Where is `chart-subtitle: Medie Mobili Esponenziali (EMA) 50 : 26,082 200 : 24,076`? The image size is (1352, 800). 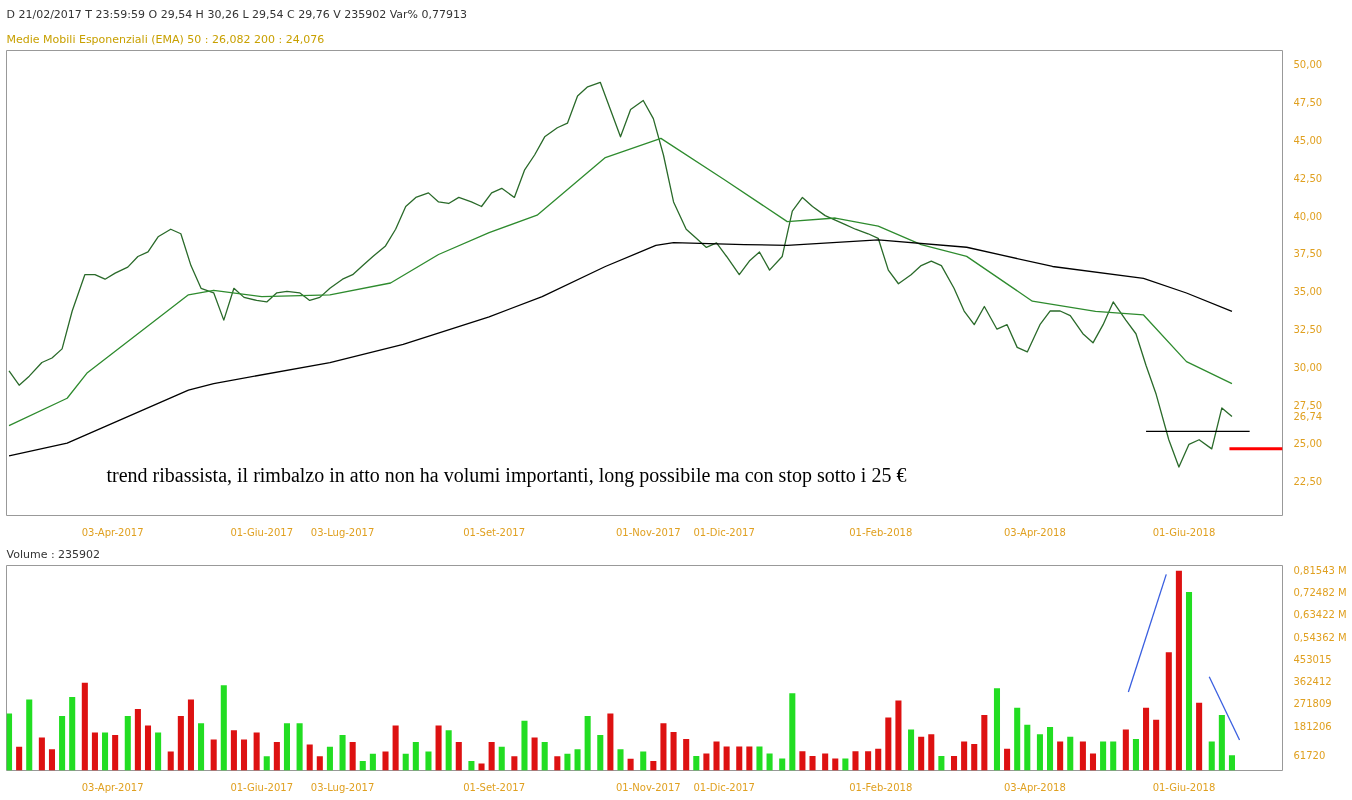 chart-subtitle: Medie Mobili Esponenziali (EMA) 50 : 26,082 200 : 24,076 is located at coordinates (165, 39).